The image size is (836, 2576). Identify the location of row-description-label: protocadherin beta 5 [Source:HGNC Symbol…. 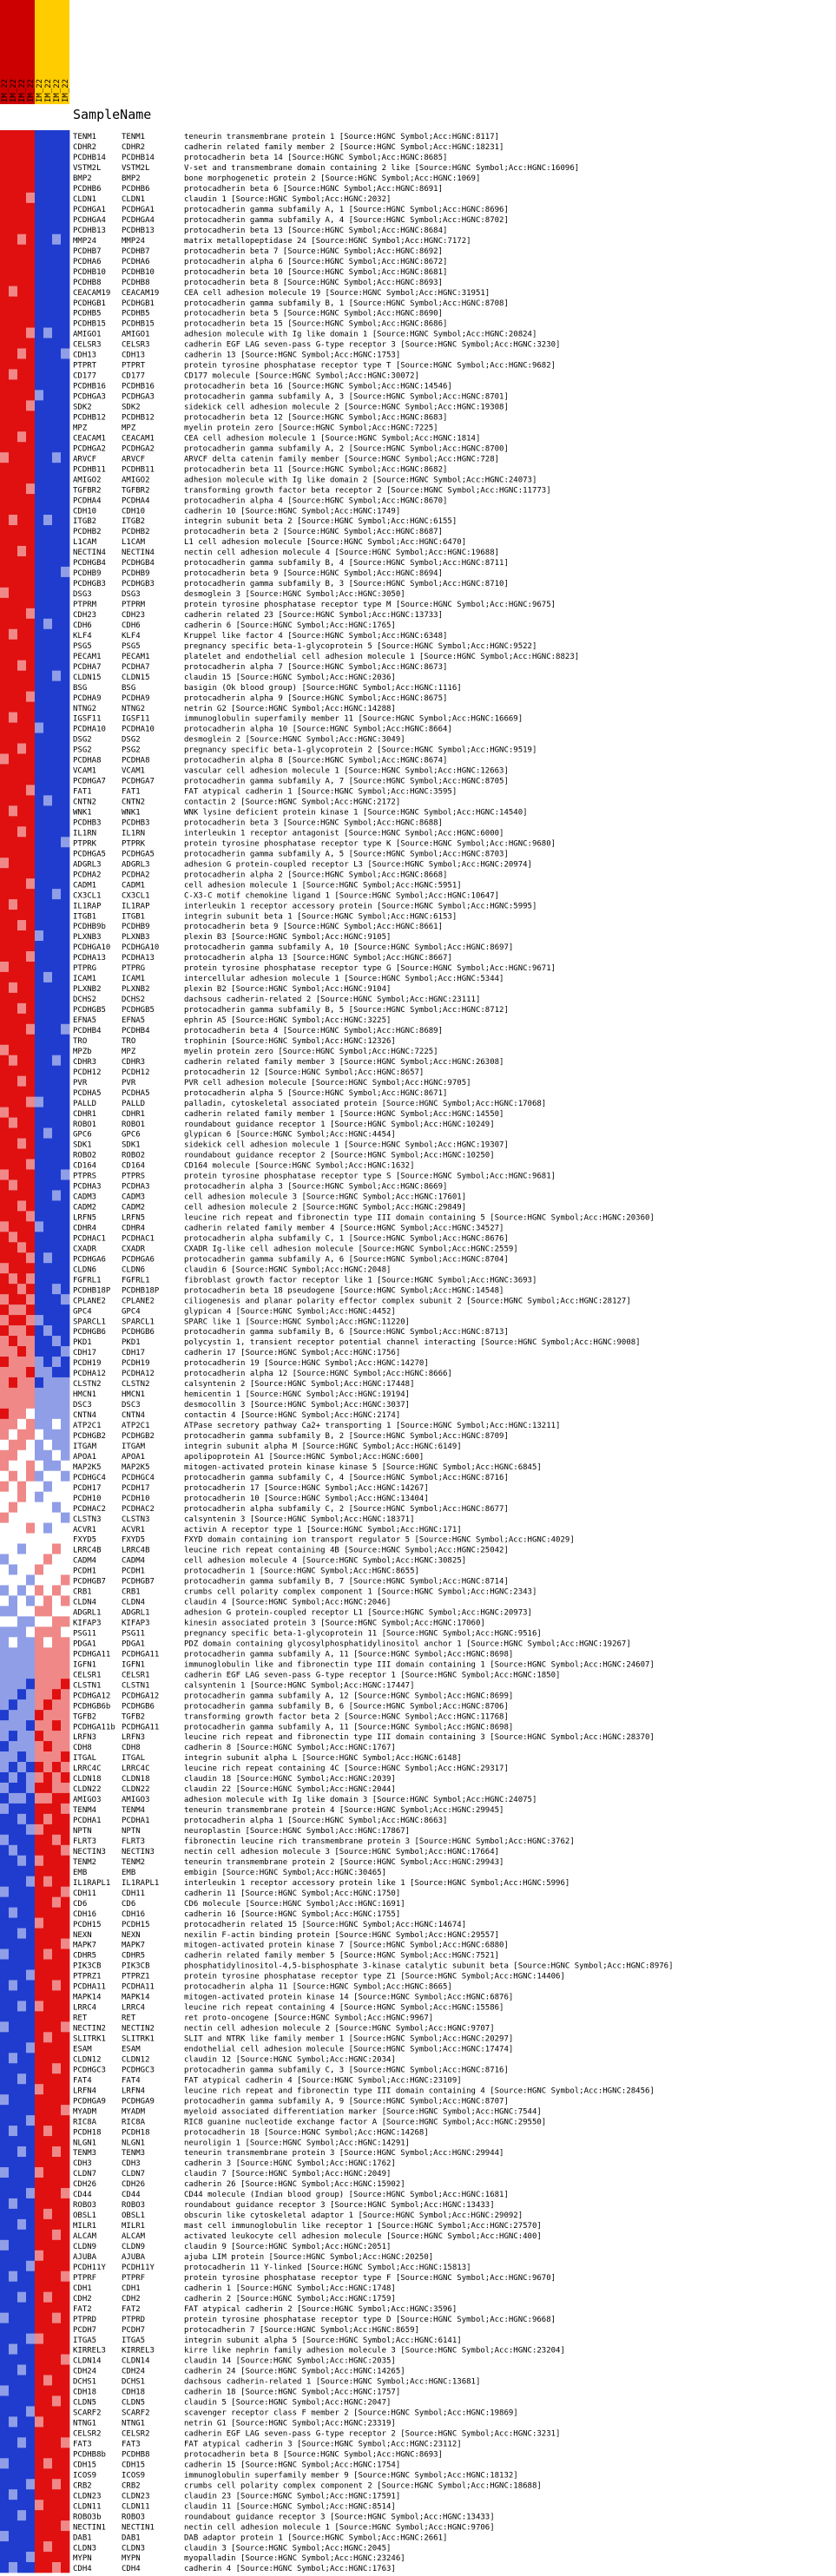
(314, 315).